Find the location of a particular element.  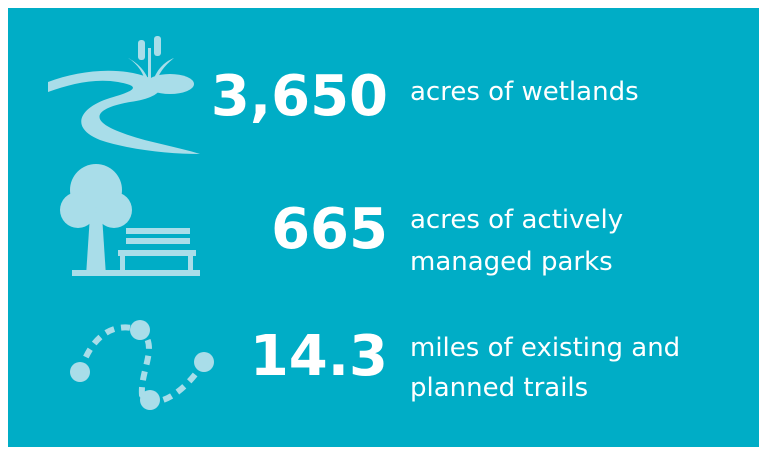

park-icon is located at coordinates (130, 220).